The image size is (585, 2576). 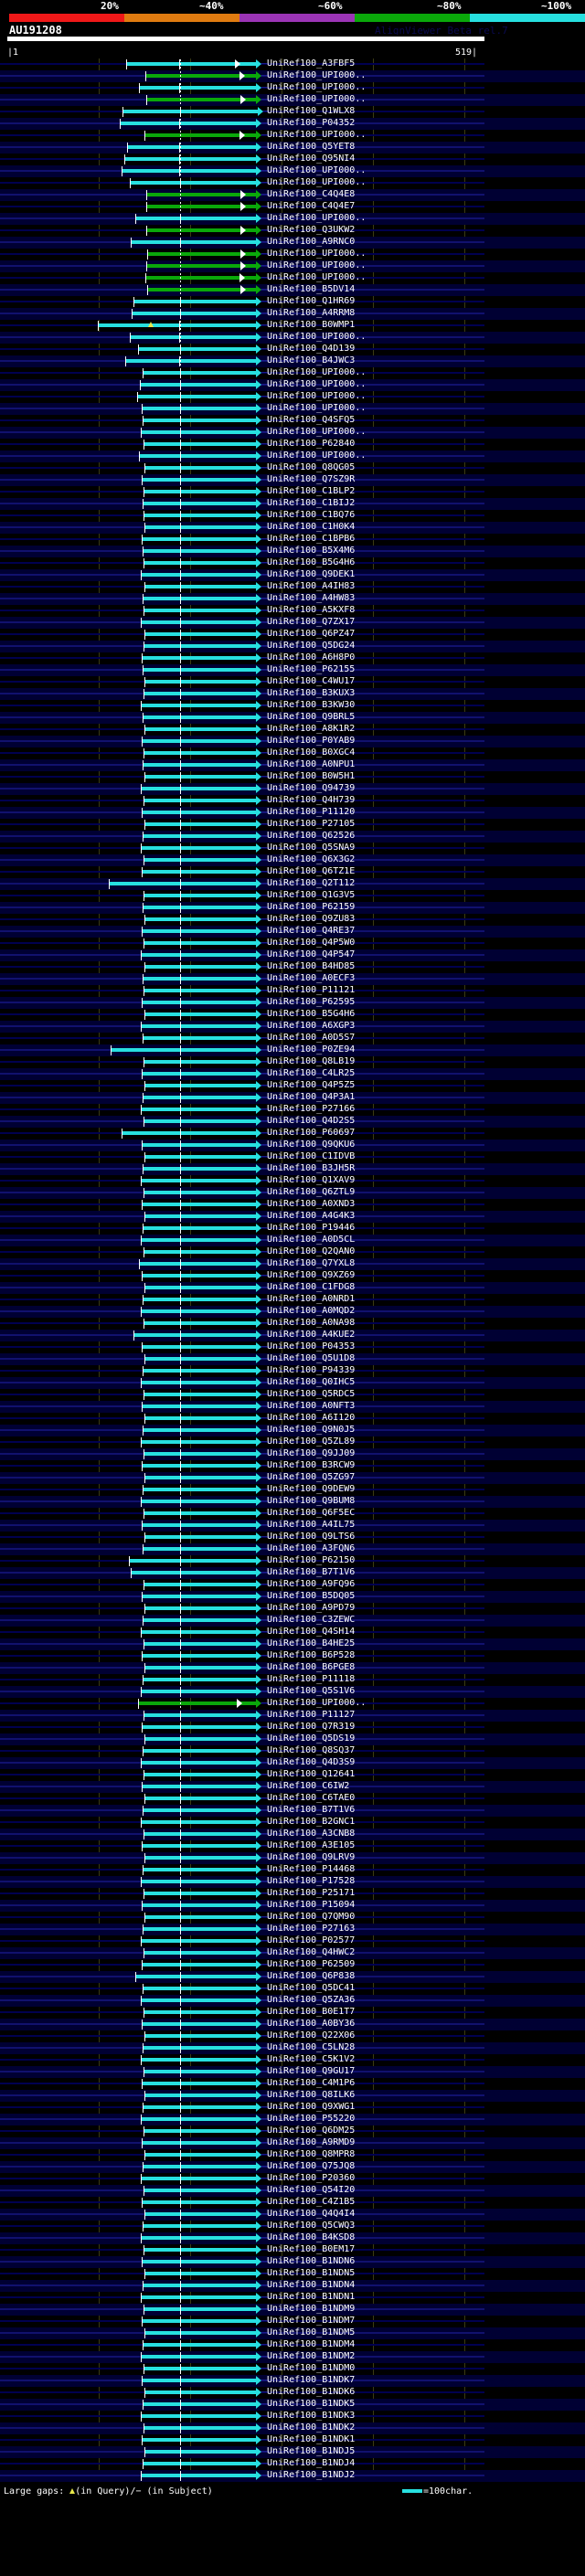 What do you see at coordinates (293, 1644) in the screenshot?
I see `hit-row: UniRef100_B4HE25` at bounding box center [293, 1644].